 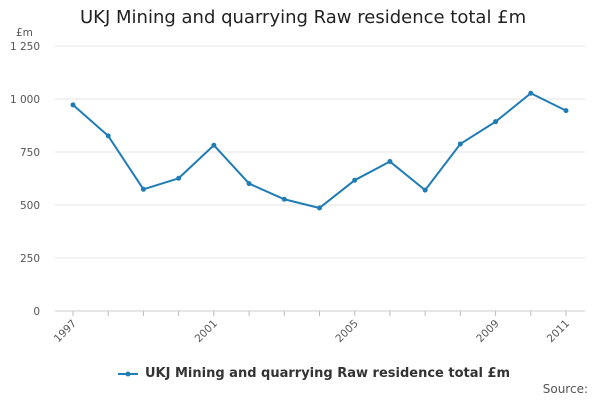 What do you see at coordinates (25, 100) in the screenshot?
I see `y-tick-label: 1 000` at bounding box center [25, 100].